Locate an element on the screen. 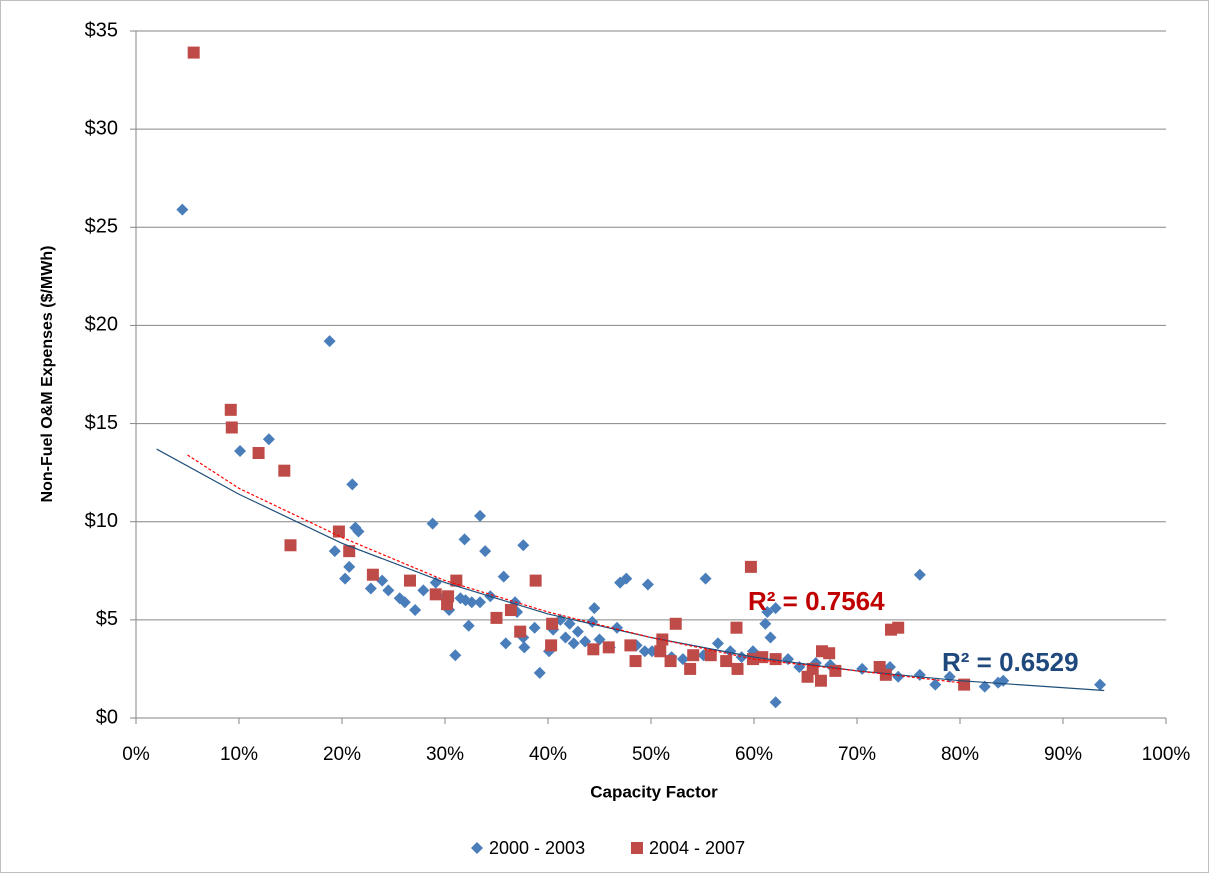 Image resolution: width=1212 pixels, height=874 pixels. y-tick-label: $30 is located at coordinates (101, 128).